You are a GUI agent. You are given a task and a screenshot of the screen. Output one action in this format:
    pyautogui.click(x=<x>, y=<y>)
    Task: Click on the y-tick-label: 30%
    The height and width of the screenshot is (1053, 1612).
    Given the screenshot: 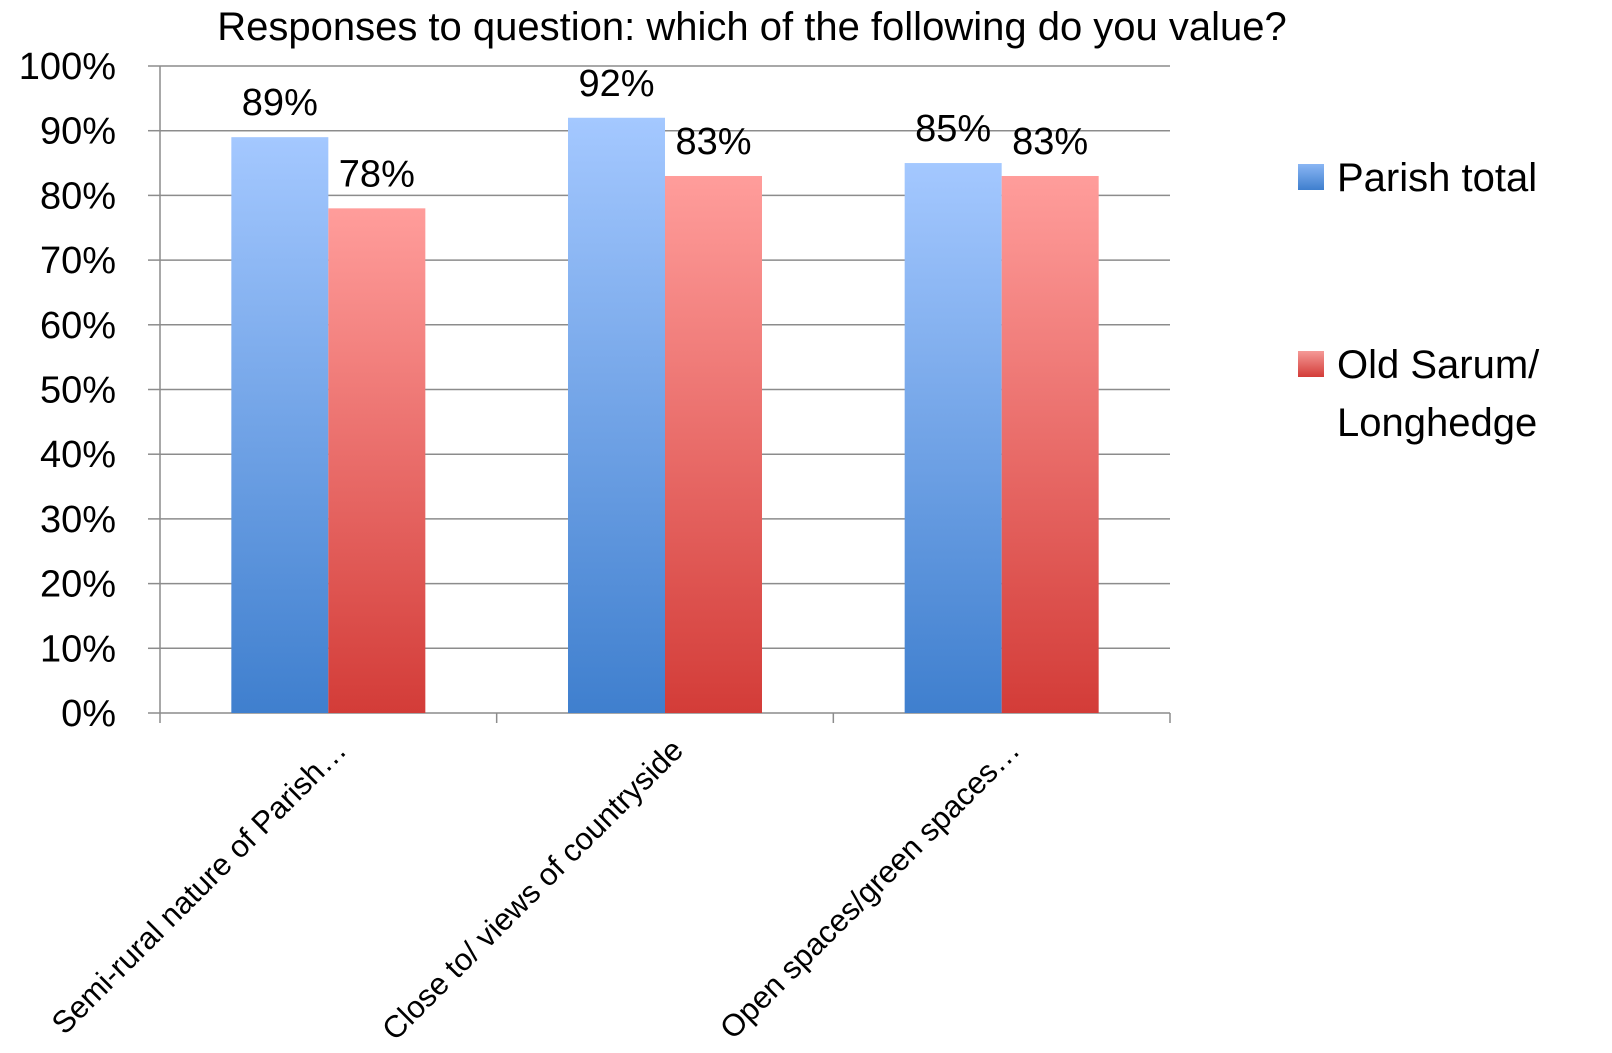 What is the action you would take?
    pyautogui.click(x=78, y=520)
    